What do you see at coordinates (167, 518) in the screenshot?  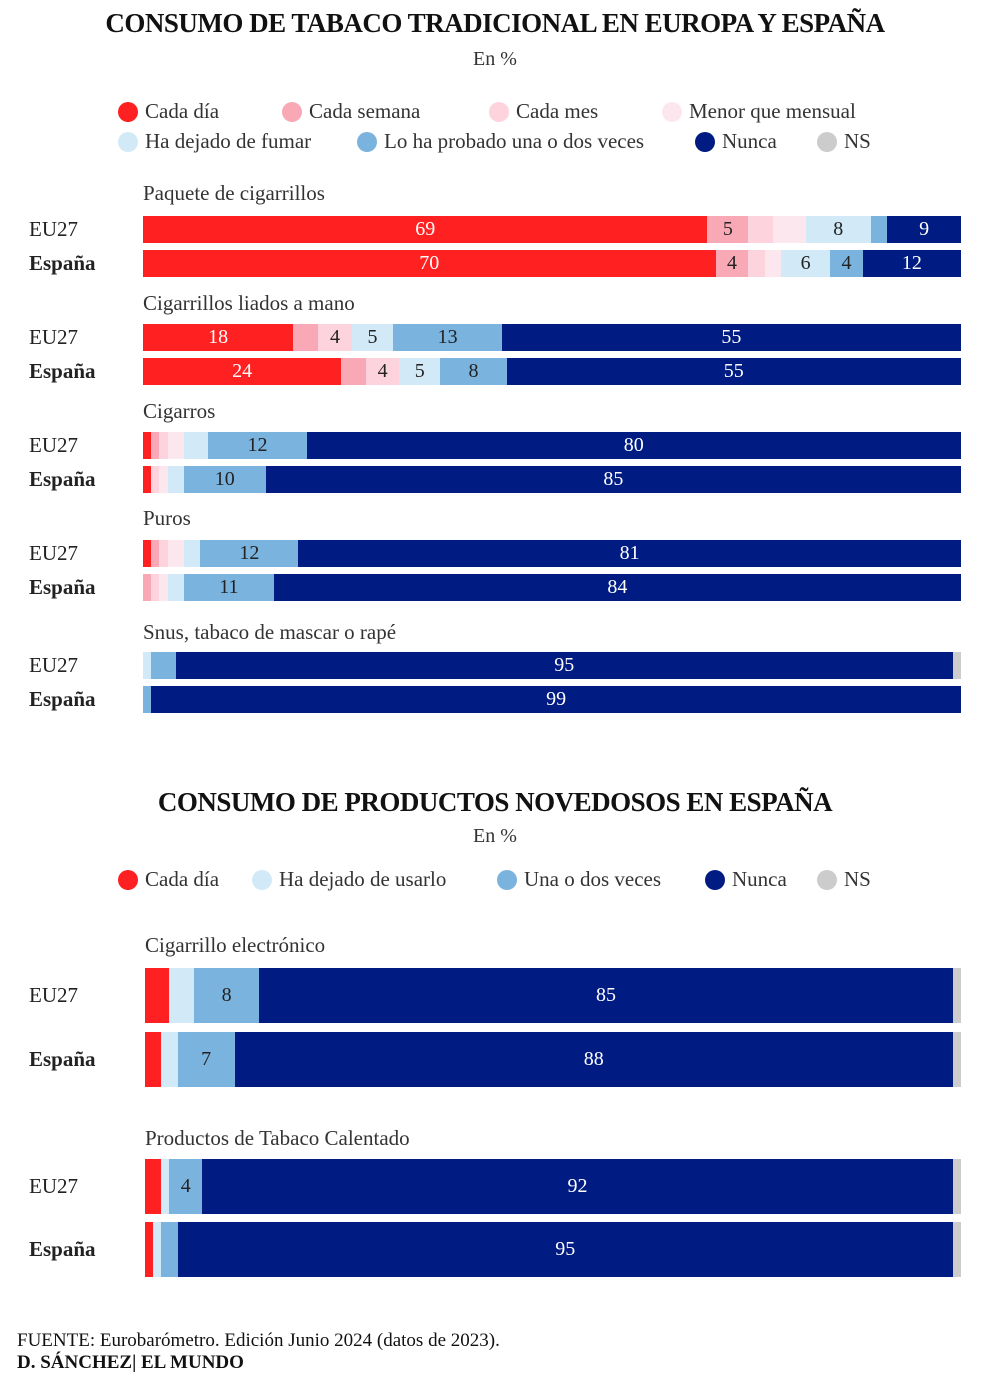 I see `category-label: Puros` at bounding box center [167, 518].